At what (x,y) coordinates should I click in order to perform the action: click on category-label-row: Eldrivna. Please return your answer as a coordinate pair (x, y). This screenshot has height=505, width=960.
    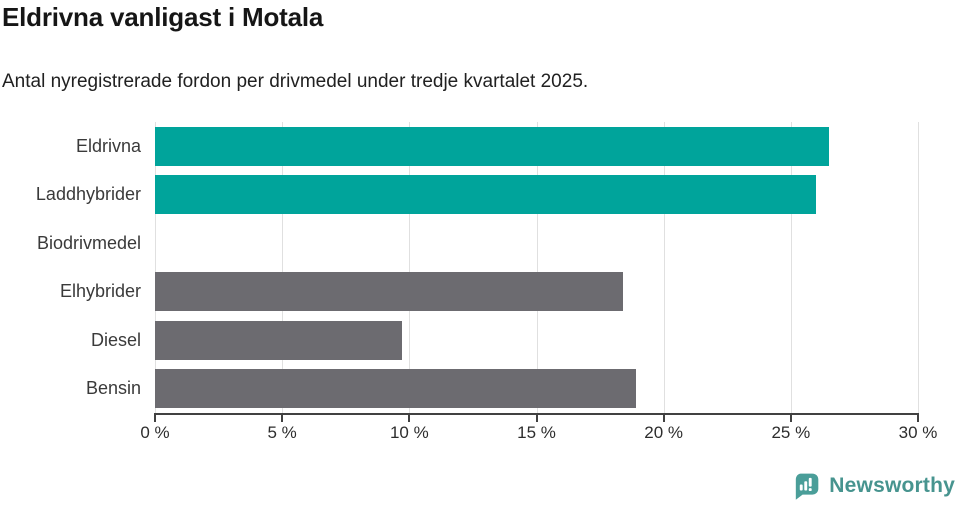
    Looking at the image, I should click on (70, 146).